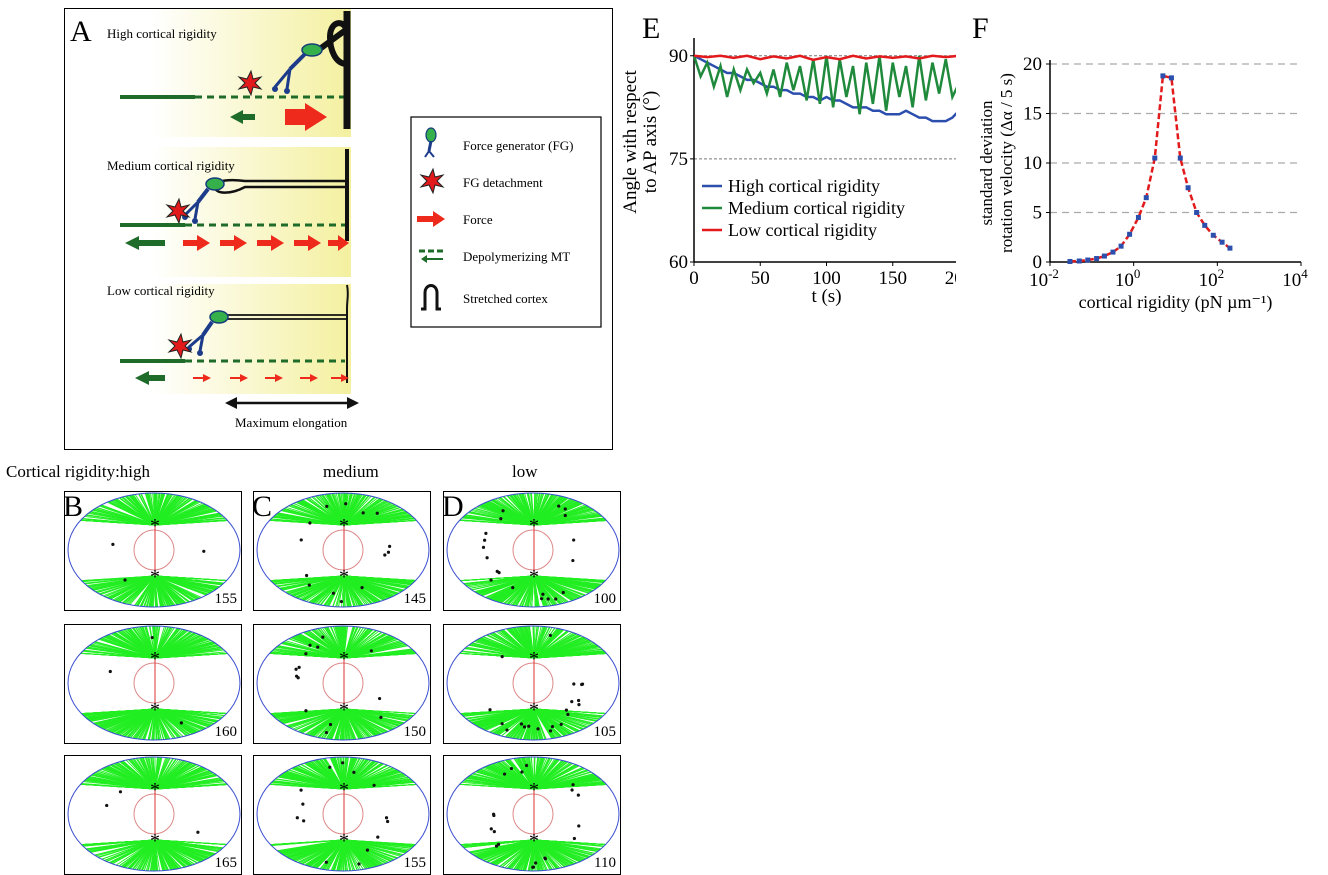  What do you see at coordinates (650, 142) in the screenshot?
I see `y-axis-label-line: to AP axis (°)` at bounding box center [650, 142].